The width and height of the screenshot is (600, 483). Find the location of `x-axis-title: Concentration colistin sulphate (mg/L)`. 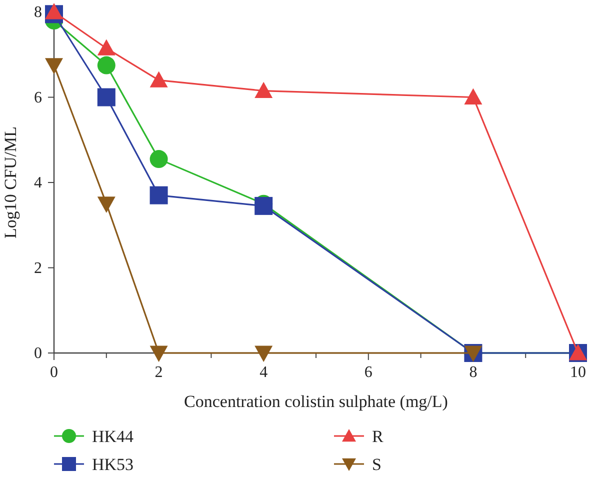

x-axis-title: Concentration colistin sulphate (mg/L) is located at coordinates (316, 401).